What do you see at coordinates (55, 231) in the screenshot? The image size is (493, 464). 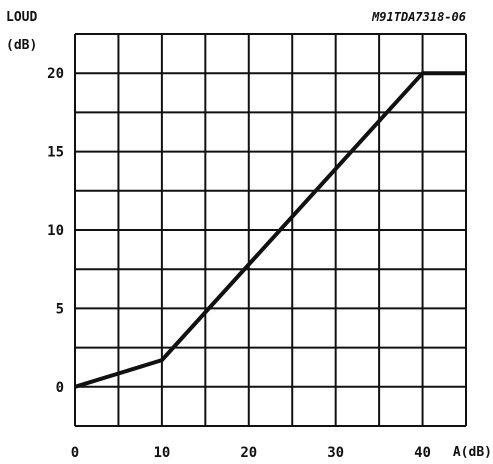 I see `y-tick-label: 10` at bounding box center [55, 231].